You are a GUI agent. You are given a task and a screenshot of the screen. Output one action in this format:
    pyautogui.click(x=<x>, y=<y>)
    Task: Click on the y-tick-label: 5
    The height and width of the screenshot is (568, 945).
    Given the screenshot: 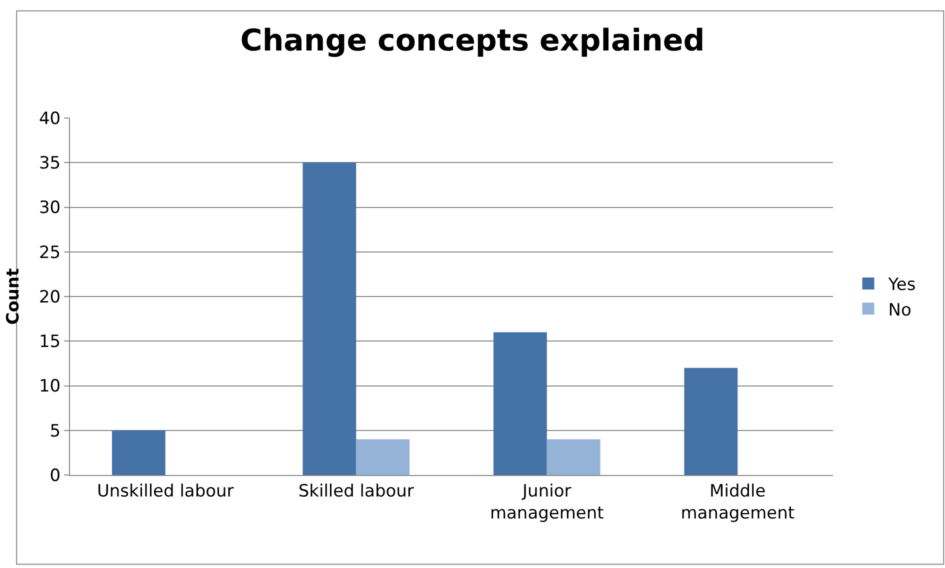 What is the action you would take?
    pyautogui.click(x=55, y=431)
    